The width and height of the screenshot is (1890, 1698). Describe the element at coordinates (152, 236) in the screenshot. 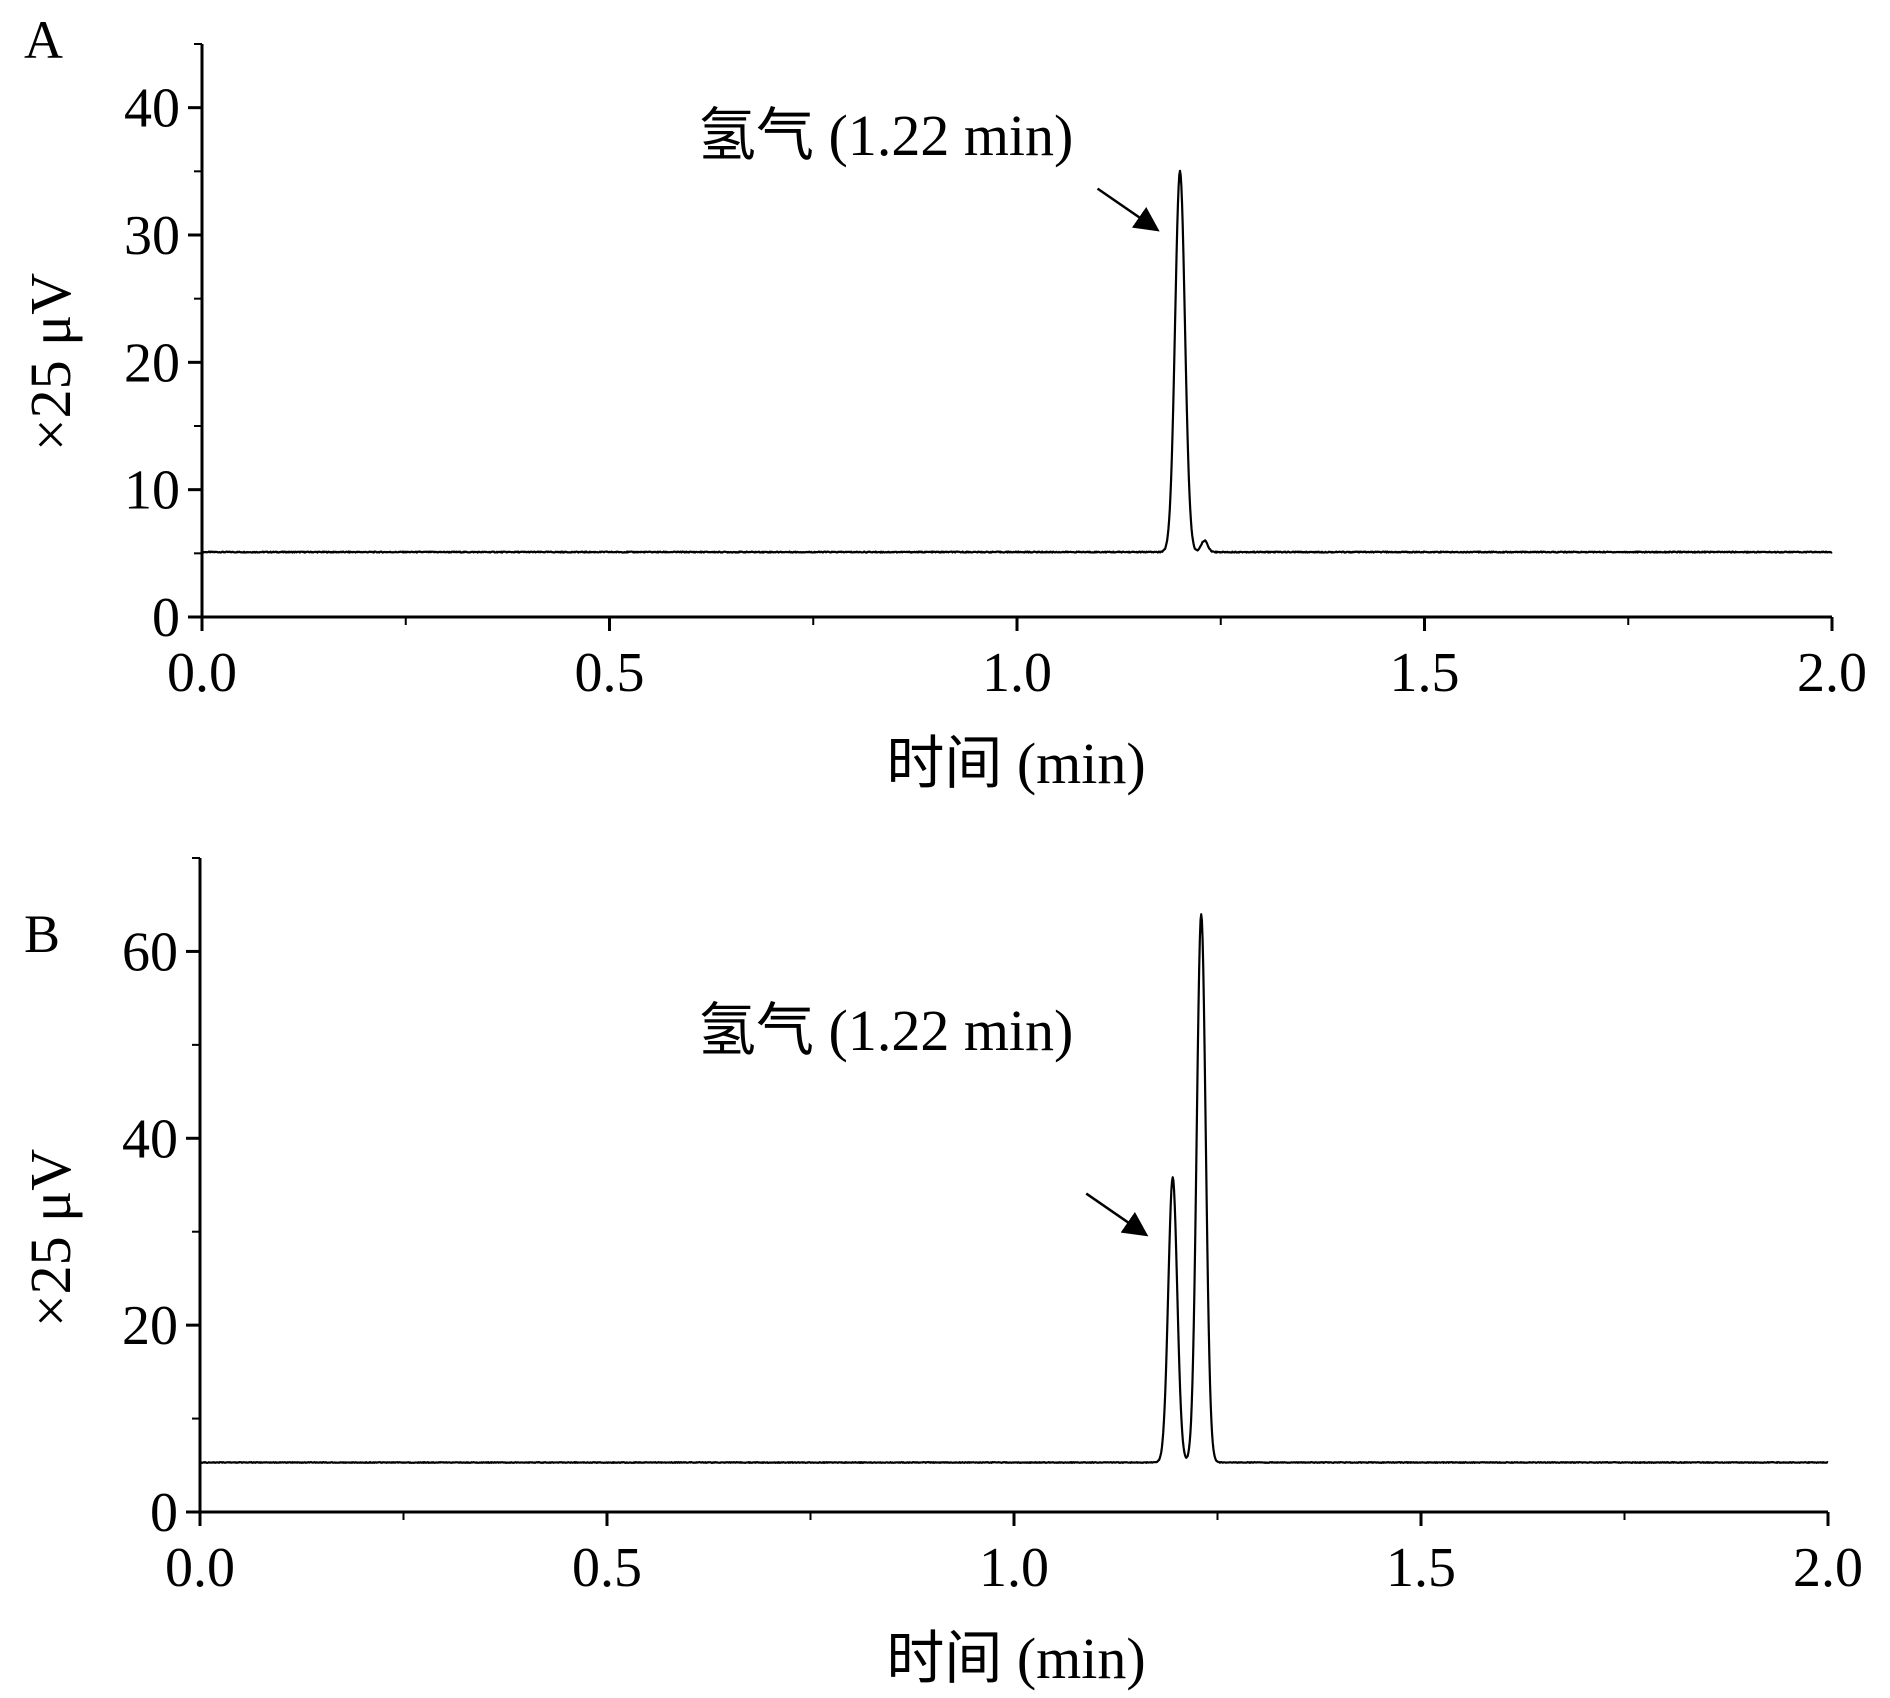

I see `y-tick-label: 30` at that location.